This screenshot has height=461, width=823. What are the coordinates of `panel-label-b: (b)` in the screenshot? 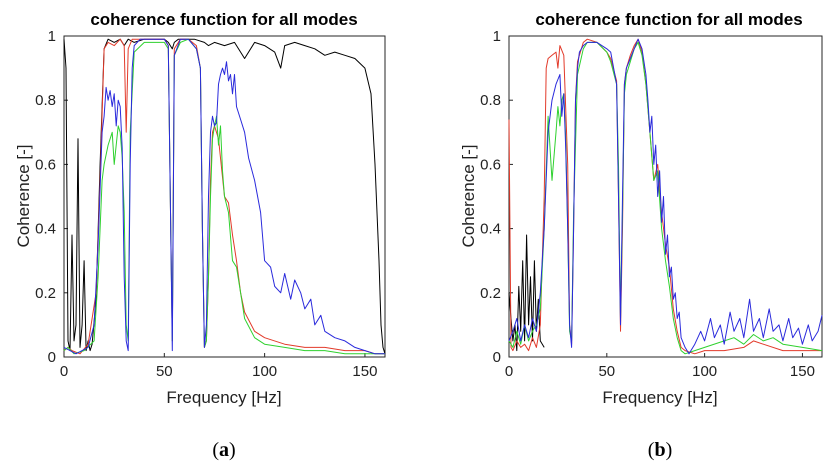 It's located at (660, 450).